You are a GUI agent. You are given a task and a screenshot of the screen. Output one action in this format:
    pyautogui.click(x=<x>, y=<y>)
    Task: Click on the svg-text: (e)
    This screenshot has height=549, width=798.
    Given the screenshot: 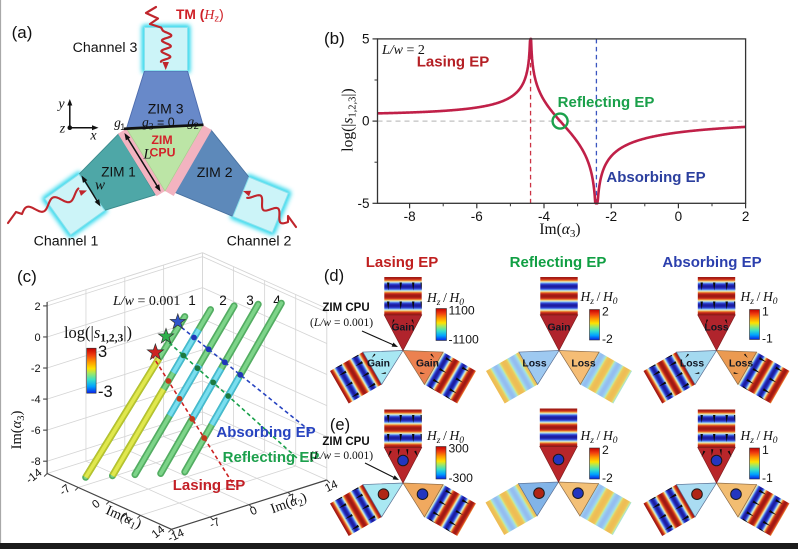 What is the action you would take?
    pyautogui.click(x=340, y=425)
    